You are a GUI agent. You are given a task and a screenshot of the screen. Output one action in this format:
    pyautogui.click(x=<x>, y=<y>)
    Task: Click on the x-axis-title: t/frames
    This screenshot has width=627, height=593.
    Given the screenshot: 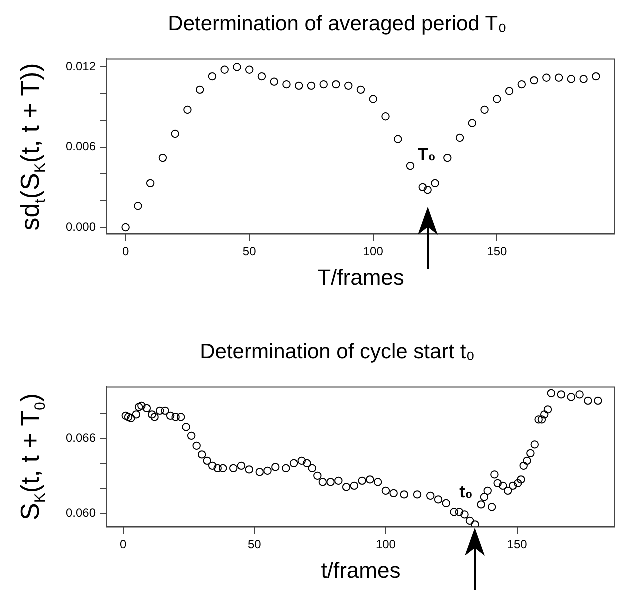 What is the action you would take?
    pyautogui.click(x=361, y=570)
    